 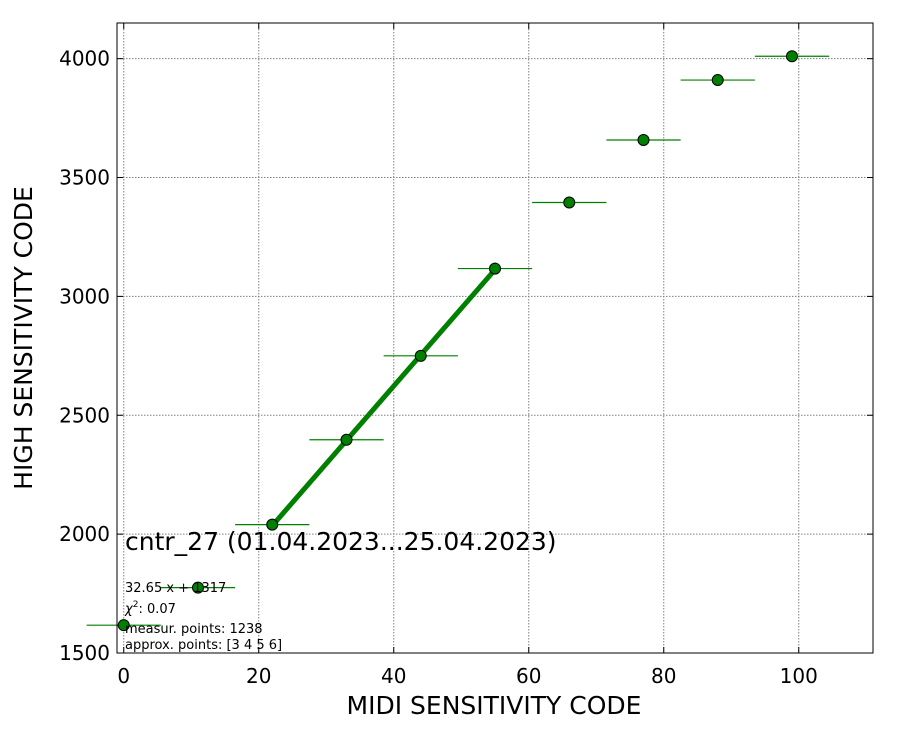 What do you see at coordinates (84, 178) in the screenshot?
I see `y-tick-label: 3500` at bounding box center [84, 178].